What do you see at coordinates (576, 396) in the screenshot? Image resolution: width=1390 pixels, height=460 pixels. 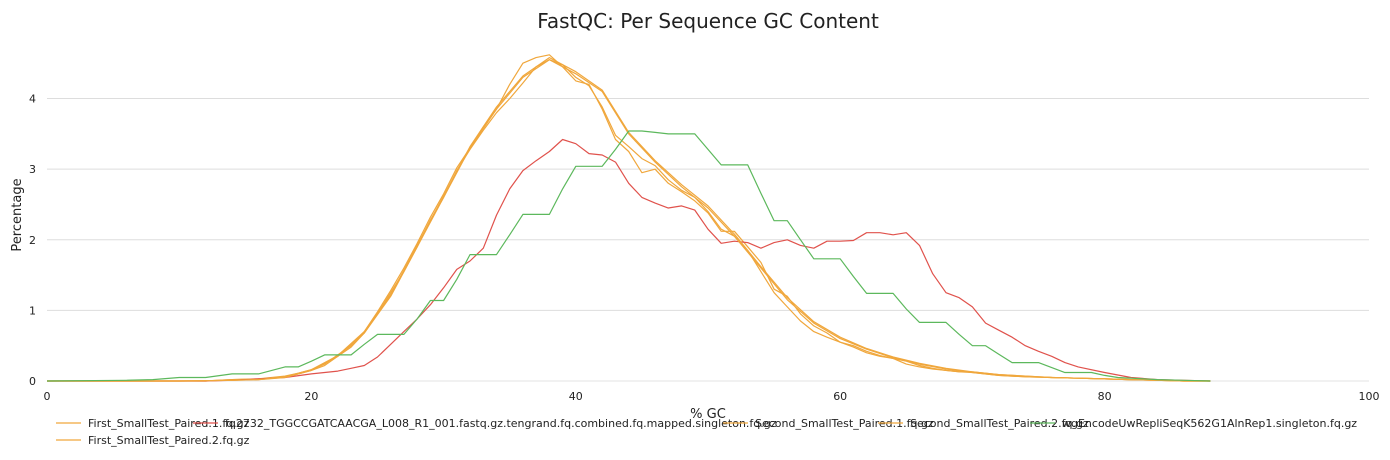 I see `x-tick-label: 40` at bounding box center [576, 396].